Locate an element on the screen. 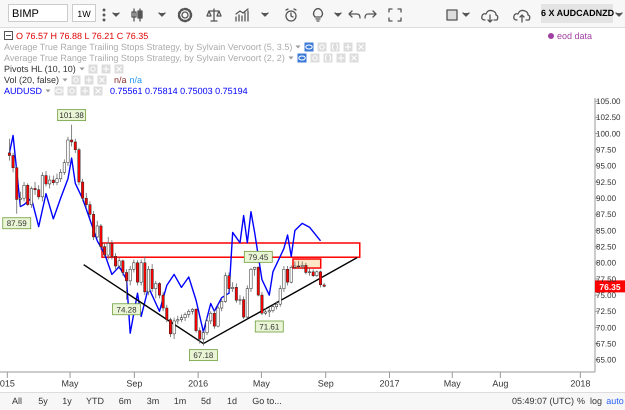  text: Vol (20, false) is located at coordinates (32, 79).